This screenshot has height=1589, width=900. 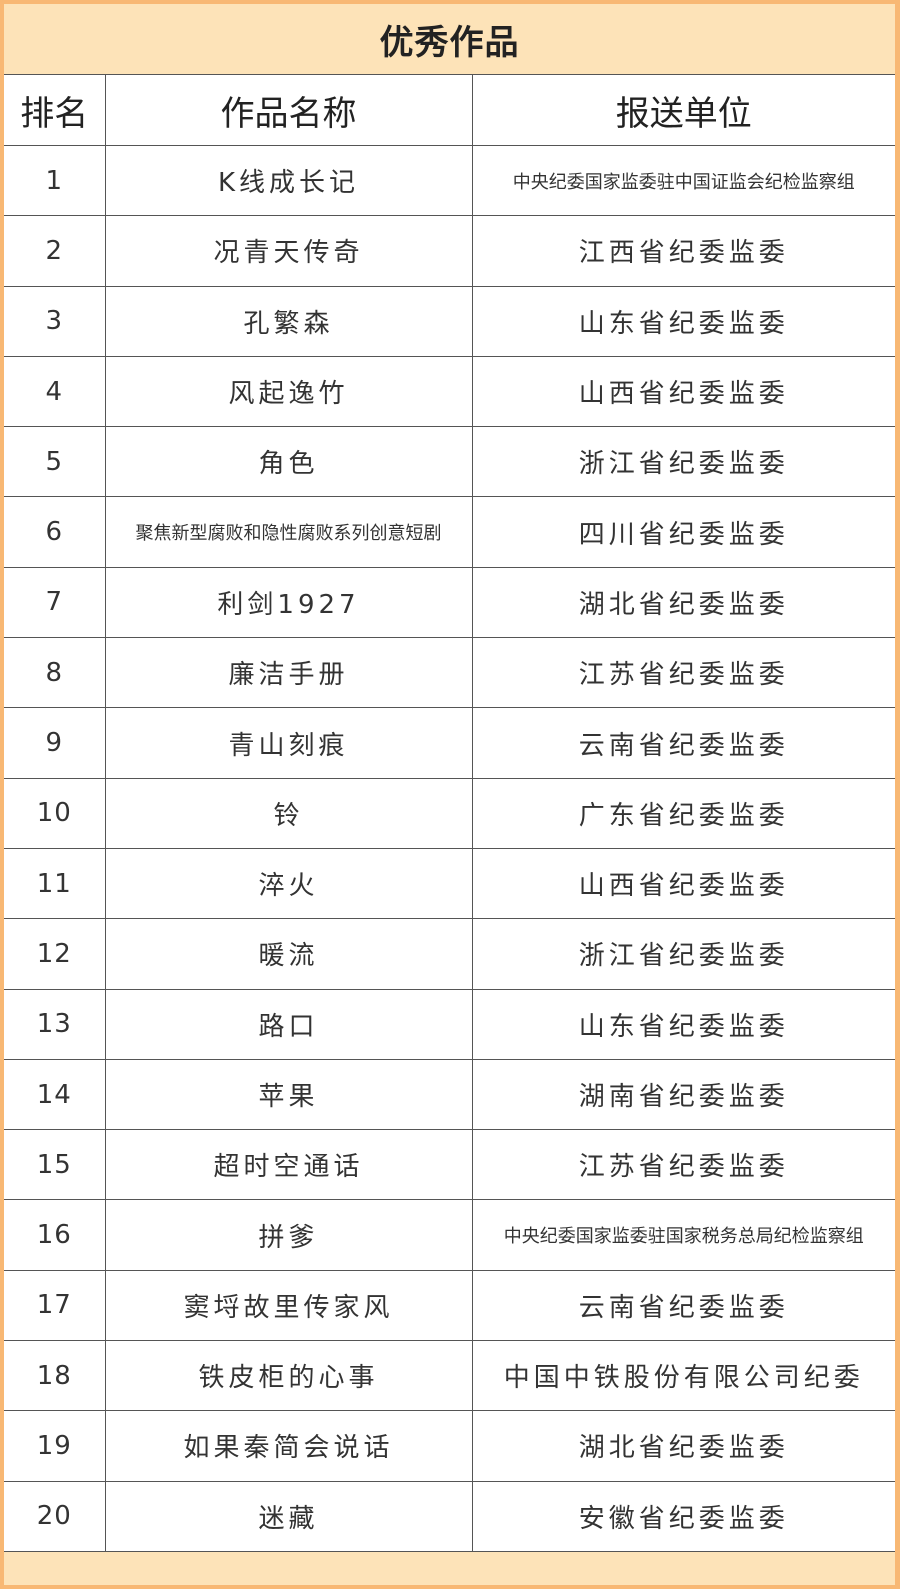 I want to click on work-cell: 风起逸竹, so click(x=288, y=391).